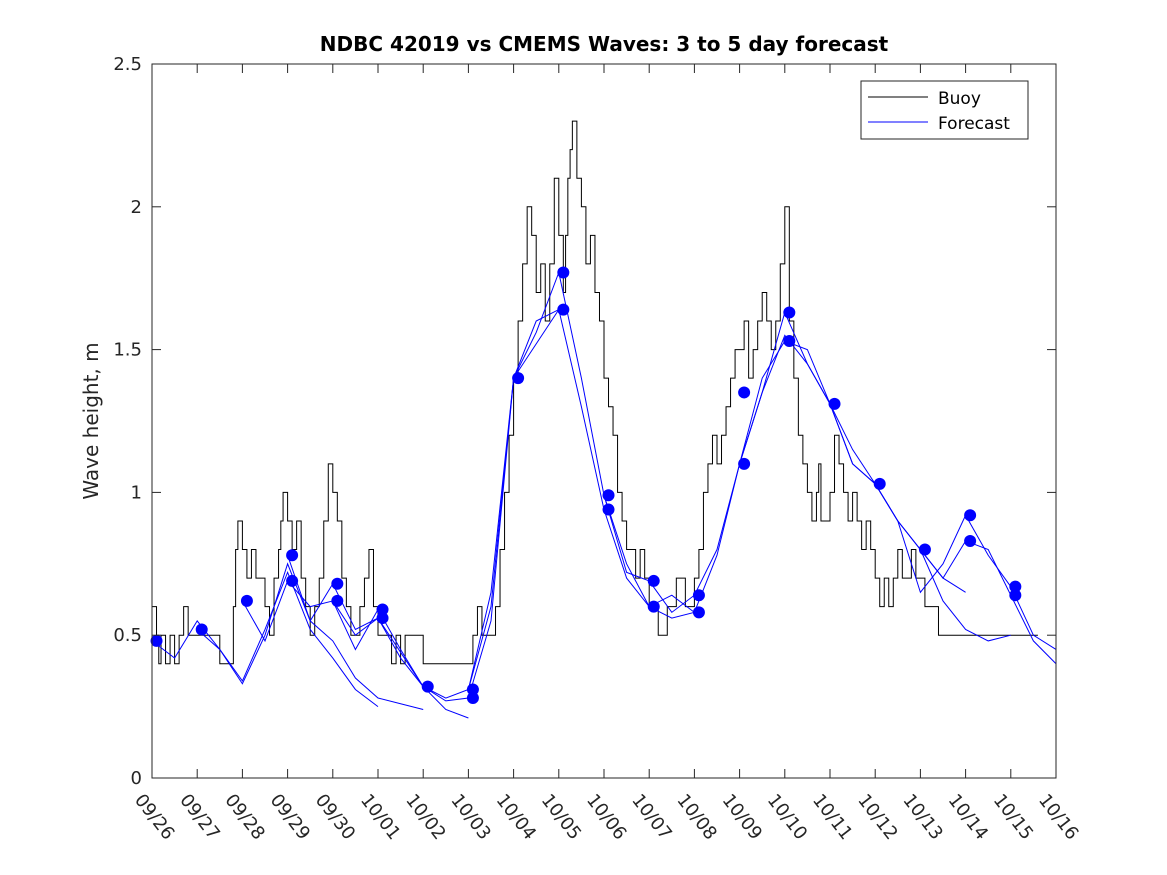  I want to click on legend-buoy-label: Buoy, so click(959, 99).